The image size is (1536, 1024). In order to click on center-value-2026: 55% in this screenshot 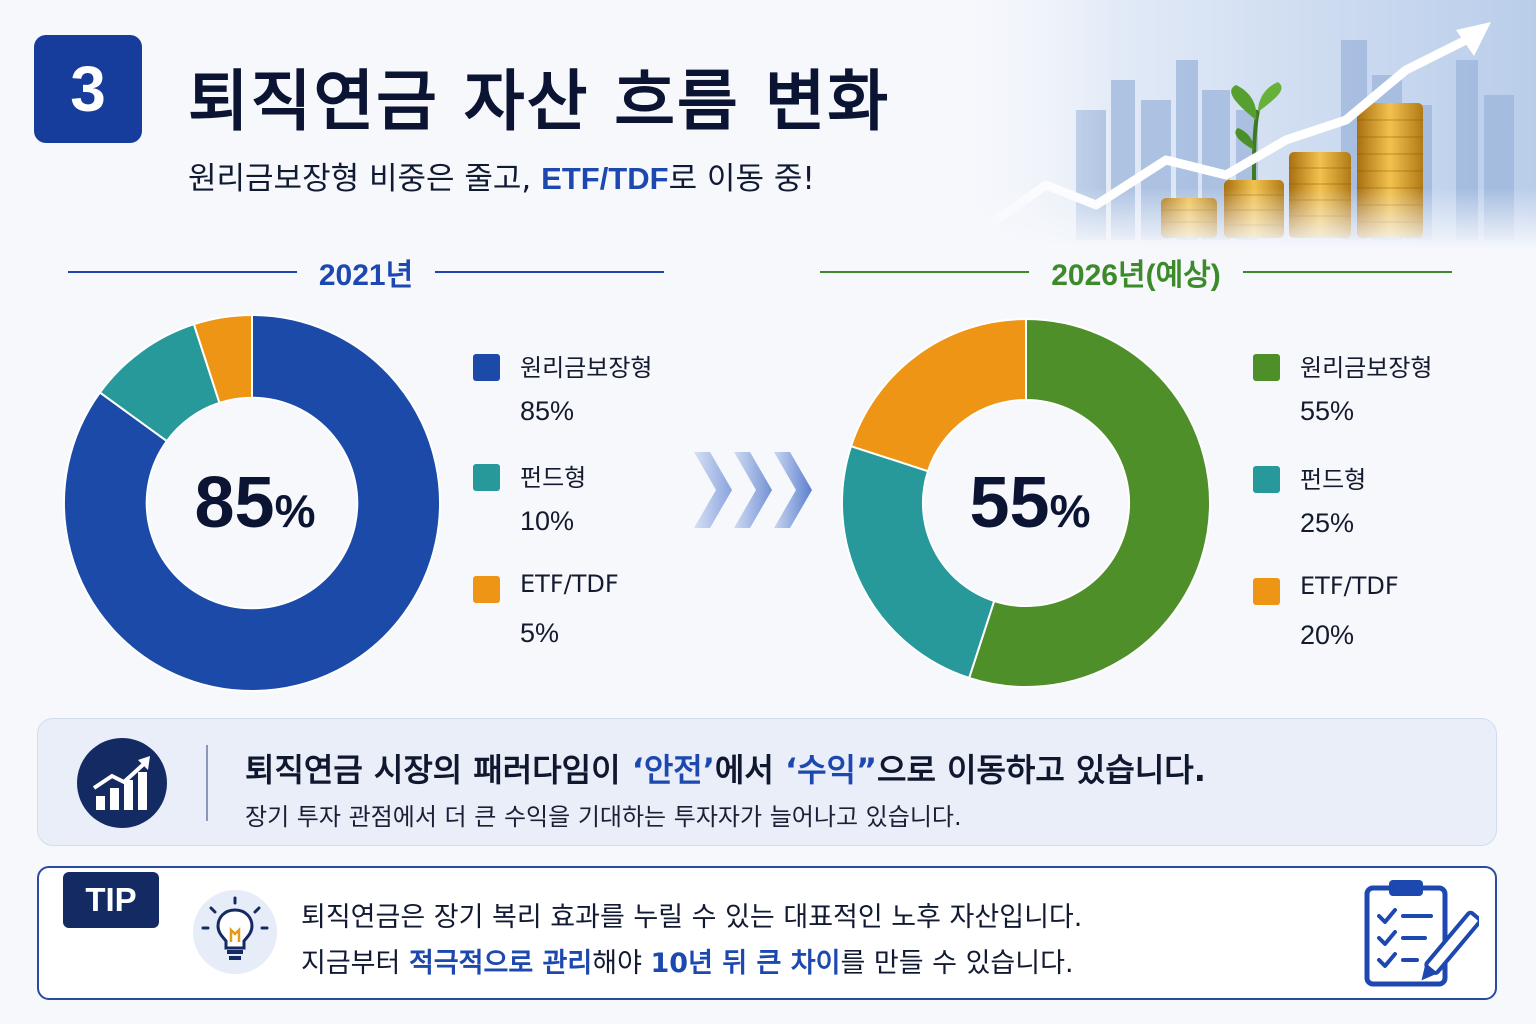, I will do `click(1030, 503)`.